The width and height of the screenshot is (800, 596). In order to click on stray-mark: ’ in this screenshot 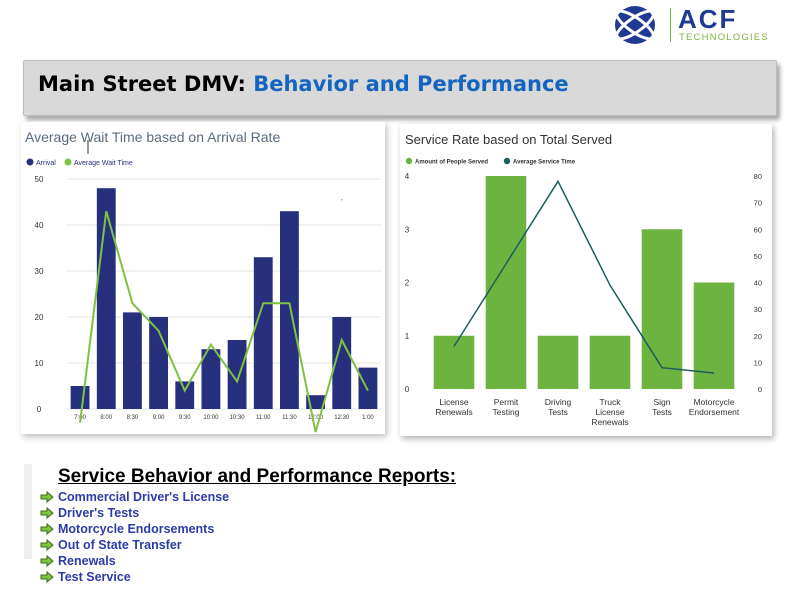, I will do `click(342, 202)`.